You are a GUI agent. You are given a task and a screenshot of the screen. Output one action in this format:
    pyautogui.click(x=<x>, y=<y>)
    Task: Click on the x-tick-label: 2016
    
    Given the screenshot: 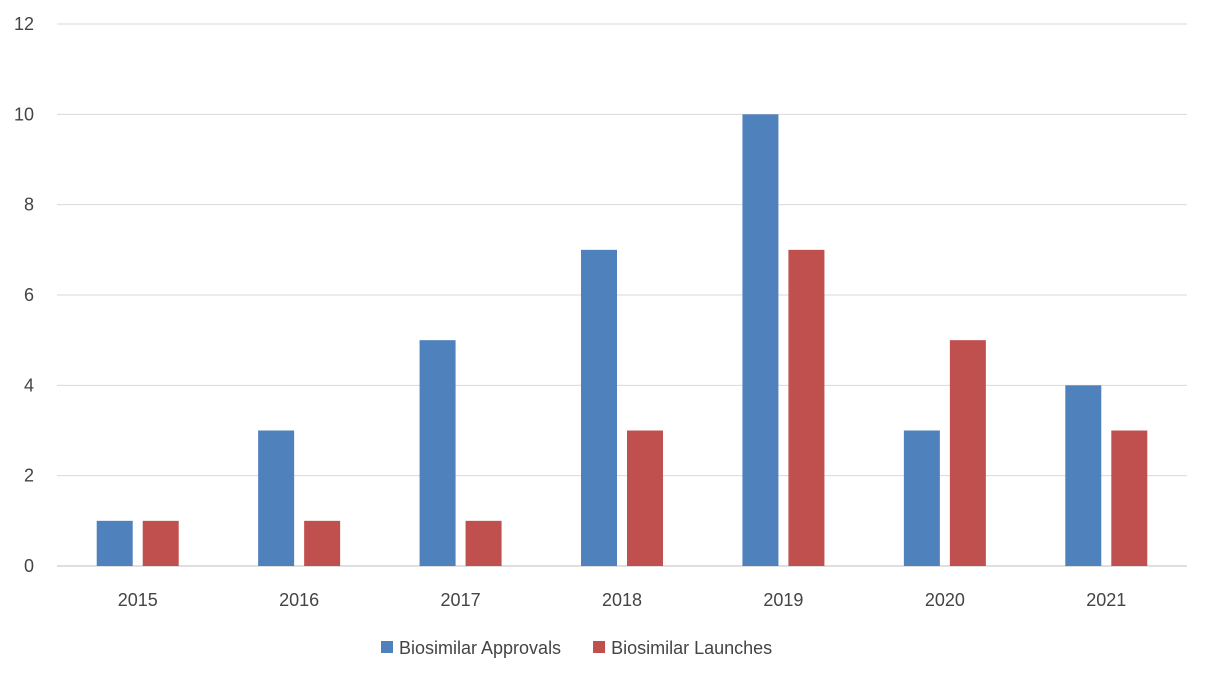 What is the action you would take?
    pyautogui.click(x=299, y=600)
    